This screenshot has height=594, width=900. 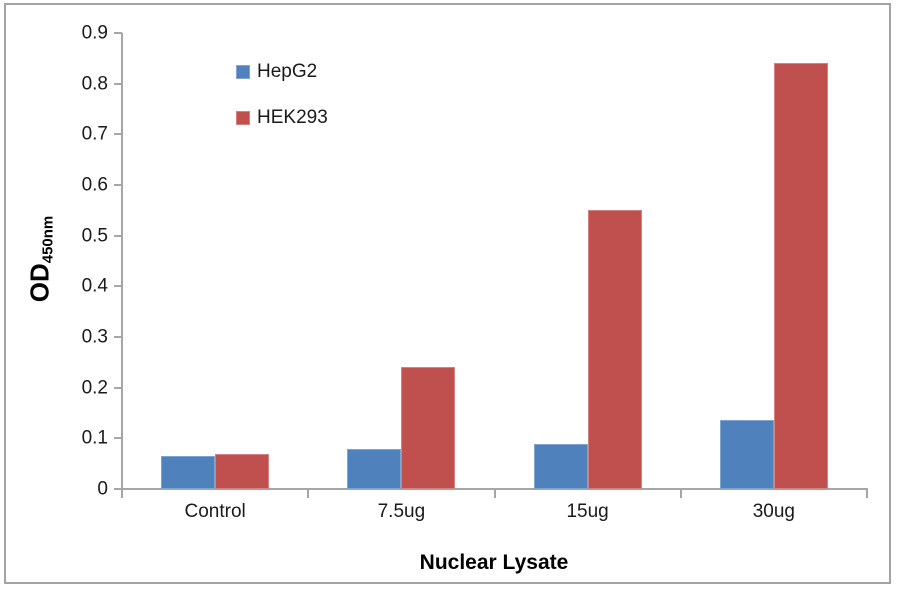 I want to click on bar-hek293-15ug, so click(x=615, y=349).